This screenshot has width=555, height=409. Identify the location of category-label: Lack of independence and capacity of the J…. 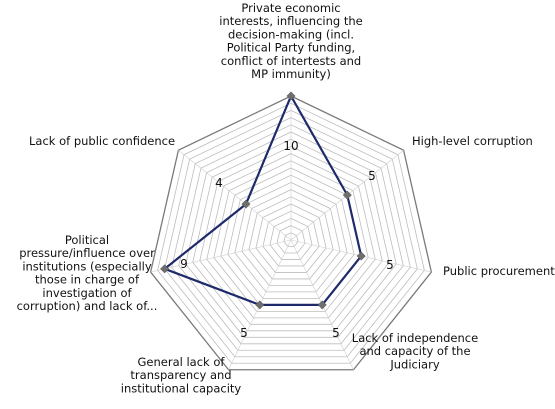
(415, 351).